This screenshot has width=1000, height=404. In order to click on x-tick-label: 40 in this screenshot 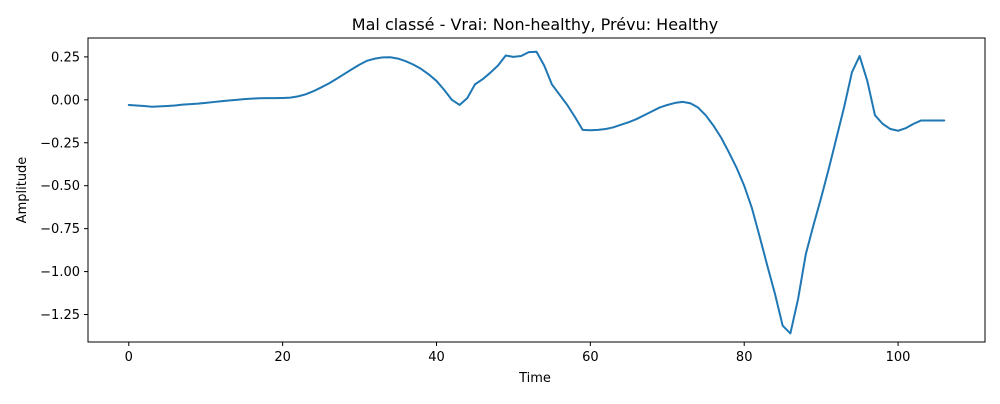, I will do `click(436, 357)`.